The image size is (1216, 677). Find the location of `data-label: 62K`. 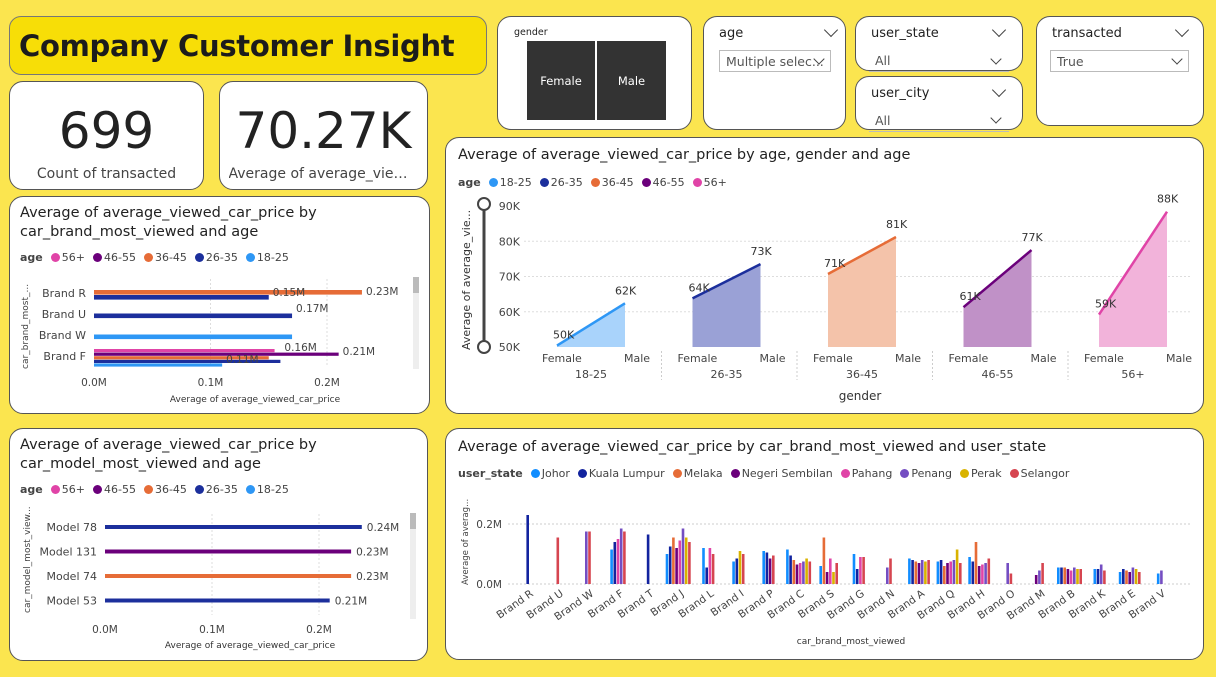

data-label: 62K is located at coordinates (626, 290).